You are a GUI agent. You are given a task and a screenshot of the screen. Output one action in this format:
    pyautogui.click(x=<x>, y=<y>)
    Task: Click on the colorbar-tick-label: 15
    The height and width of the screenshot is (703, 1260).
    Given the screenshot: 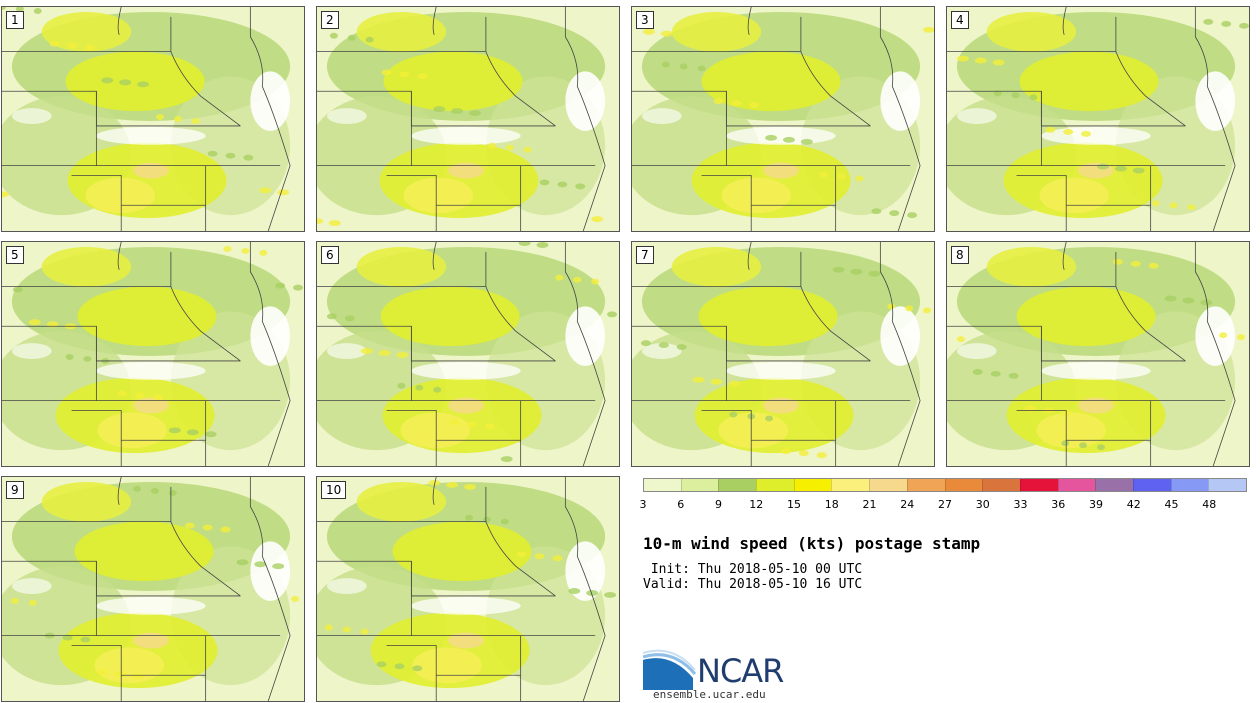 What is the action you would take?
    pyautogui.click(x=794, y=504)
    